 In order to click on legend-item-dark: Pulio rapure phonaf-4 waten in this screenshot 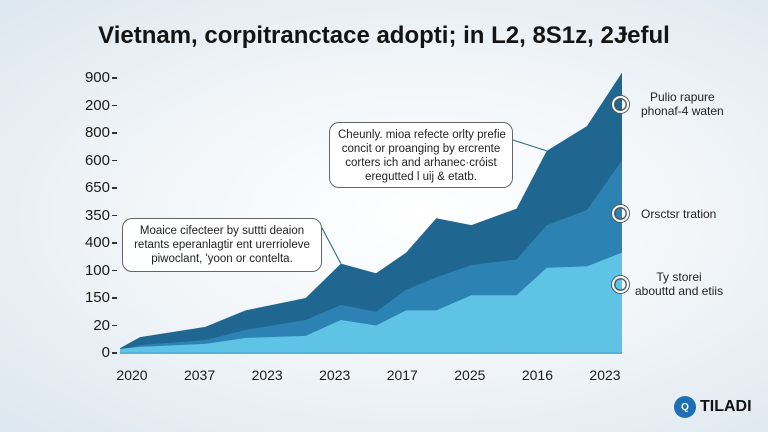, I will do `click(668, 104)`.